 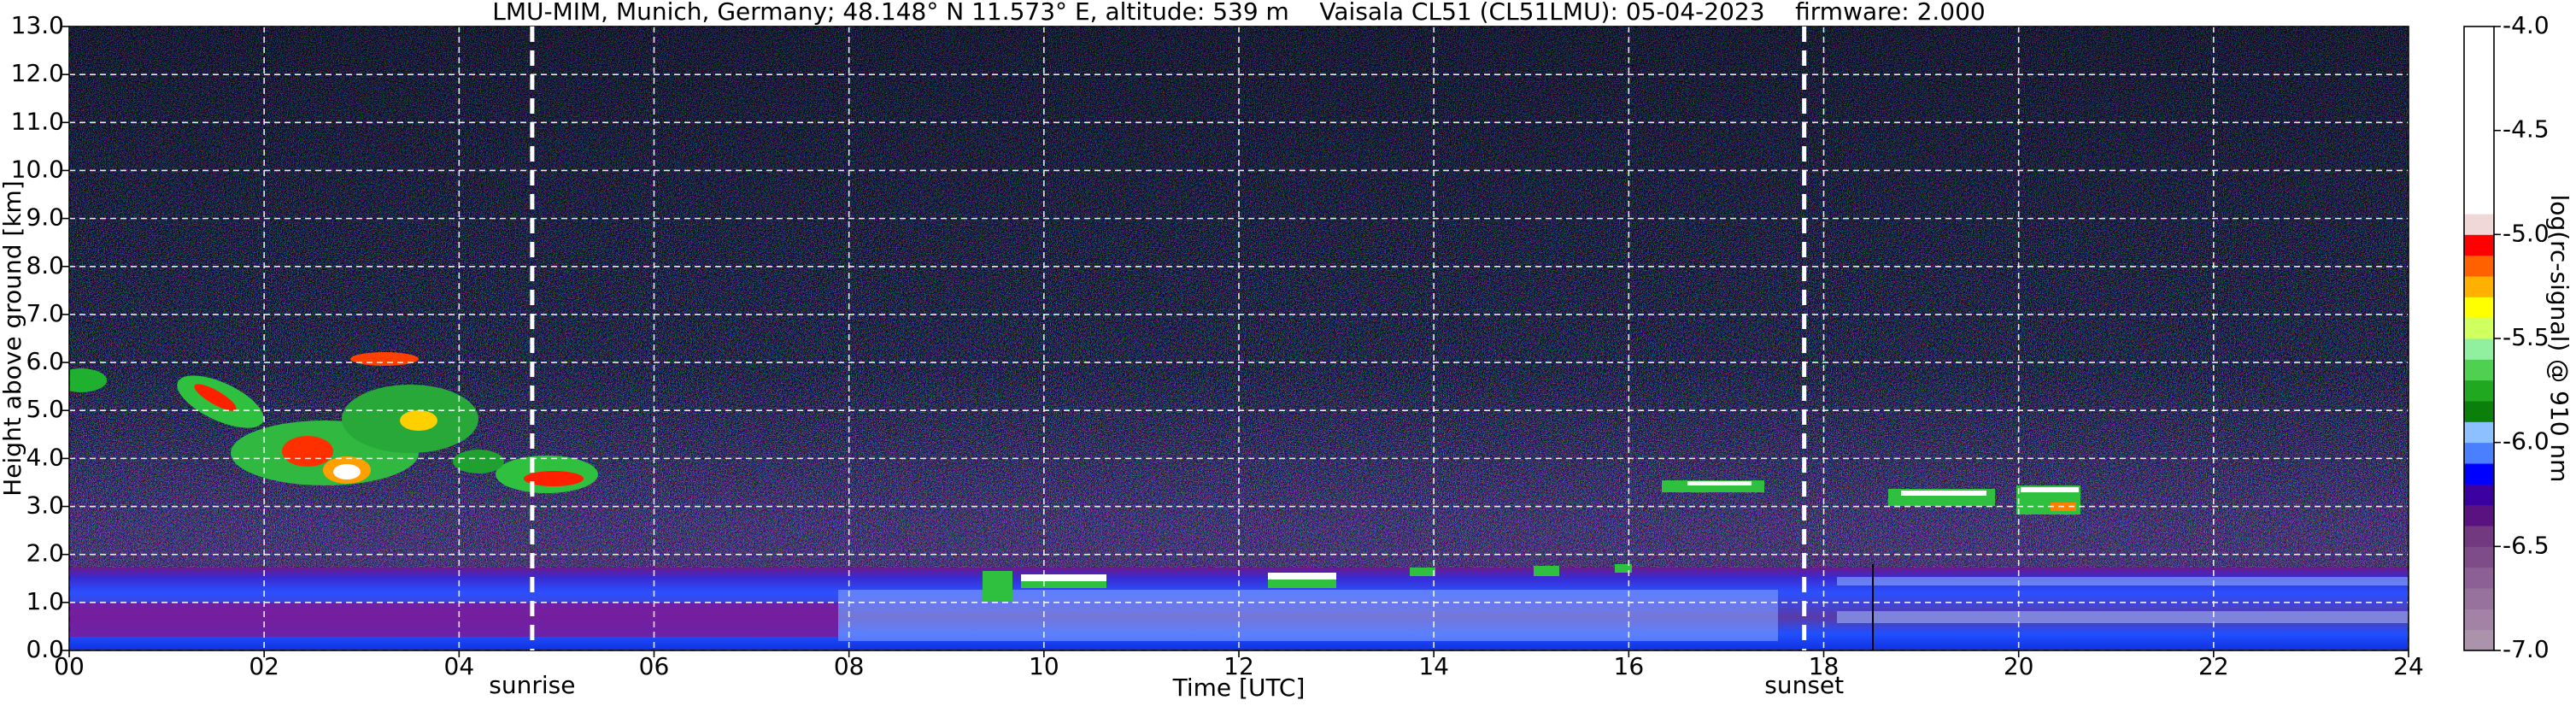 I want to click on y-tick-label: 1.0, so click(x=45, y=601).